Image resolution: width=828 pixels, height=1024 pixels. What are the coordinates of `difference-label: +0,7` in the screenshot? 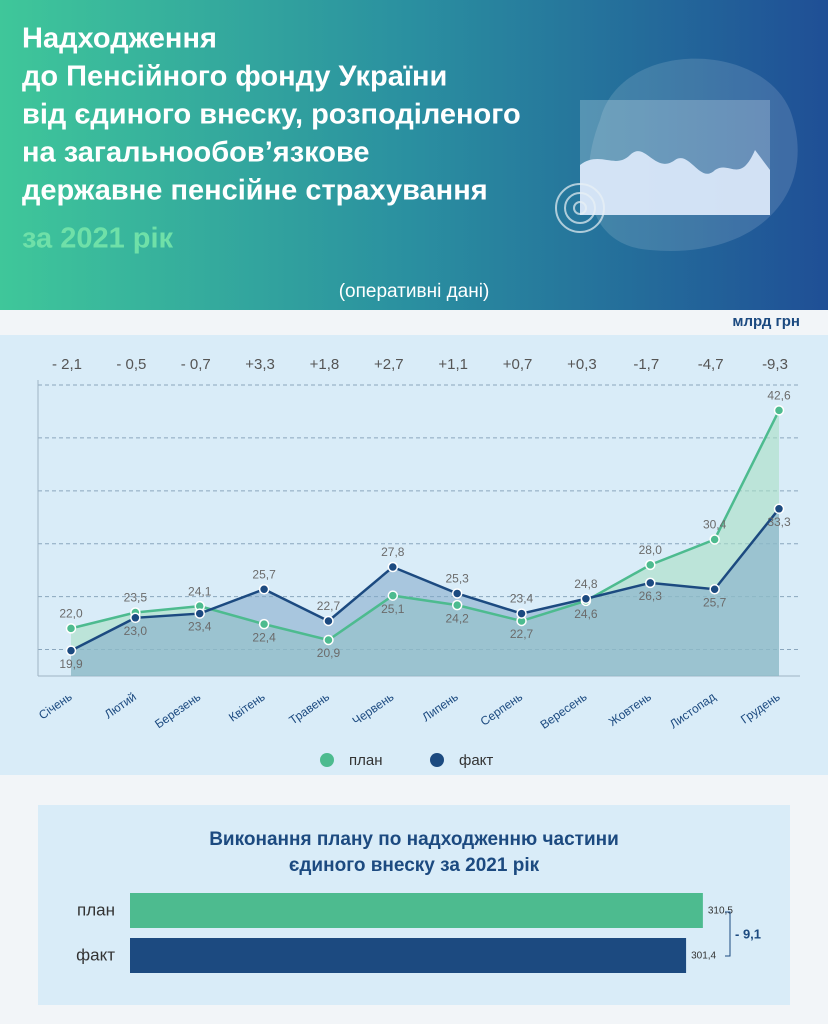 It's located at (518, 364).